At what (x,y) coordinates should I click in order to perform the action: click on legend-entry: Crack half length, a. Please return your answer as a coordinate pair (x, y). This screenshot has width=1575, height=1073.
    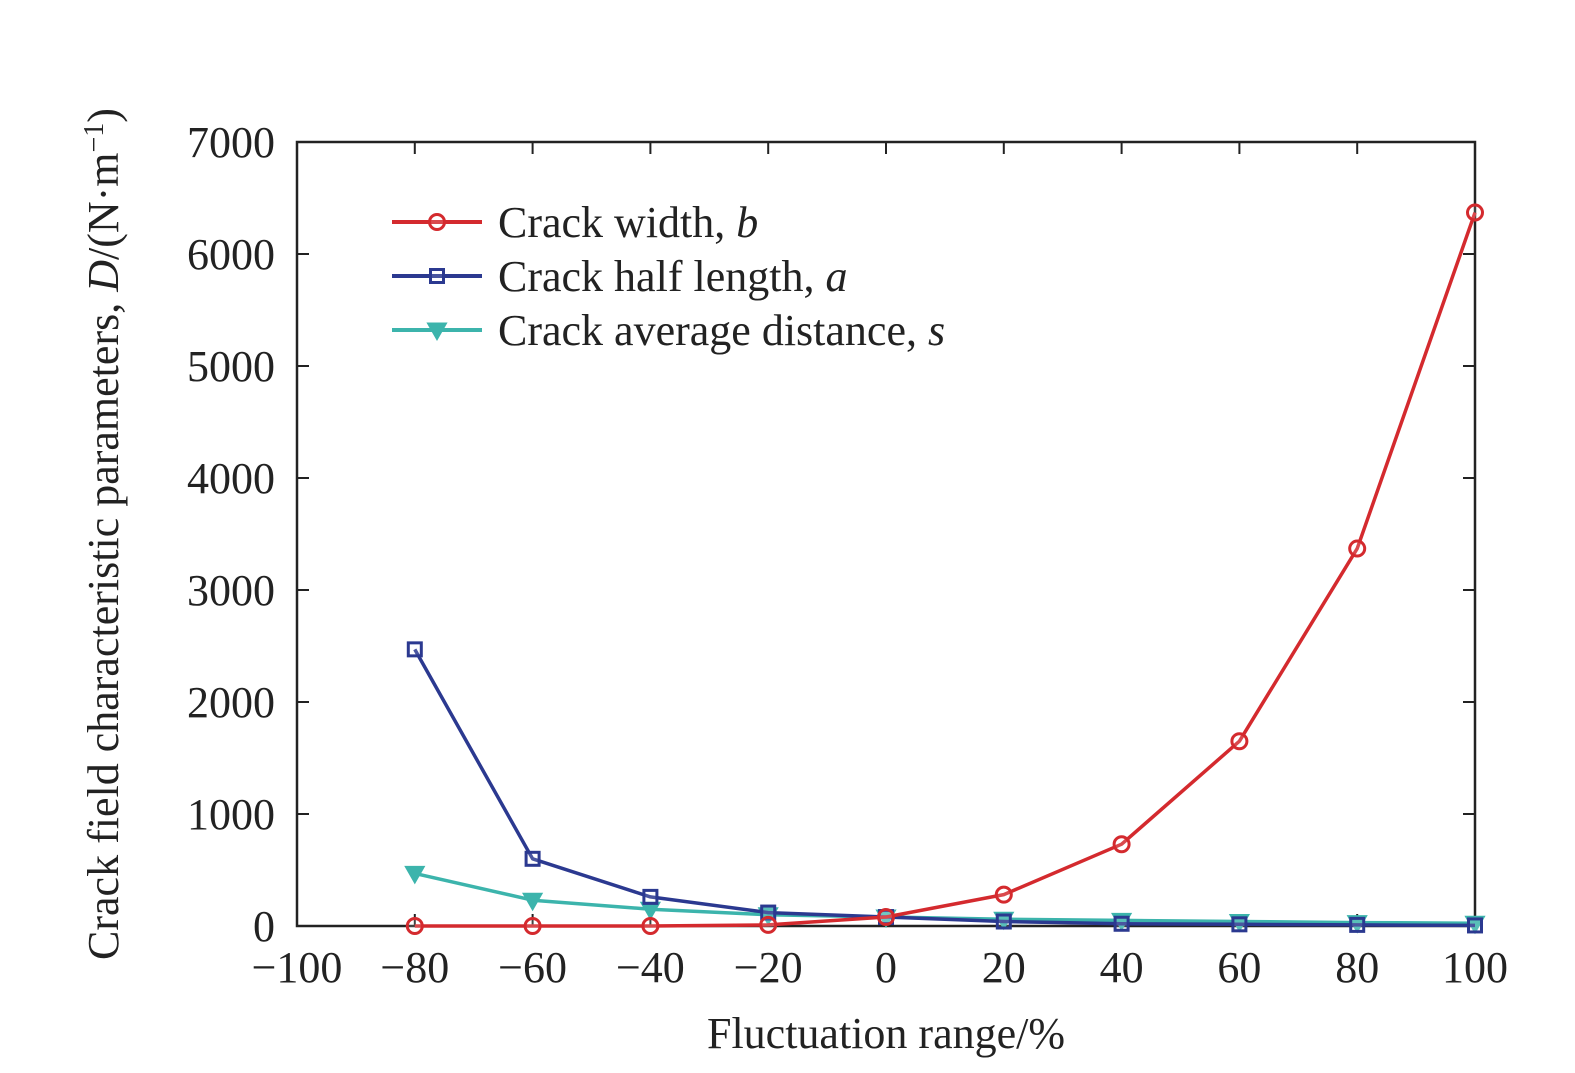
    Looking at the image, I should click on (619, 276).